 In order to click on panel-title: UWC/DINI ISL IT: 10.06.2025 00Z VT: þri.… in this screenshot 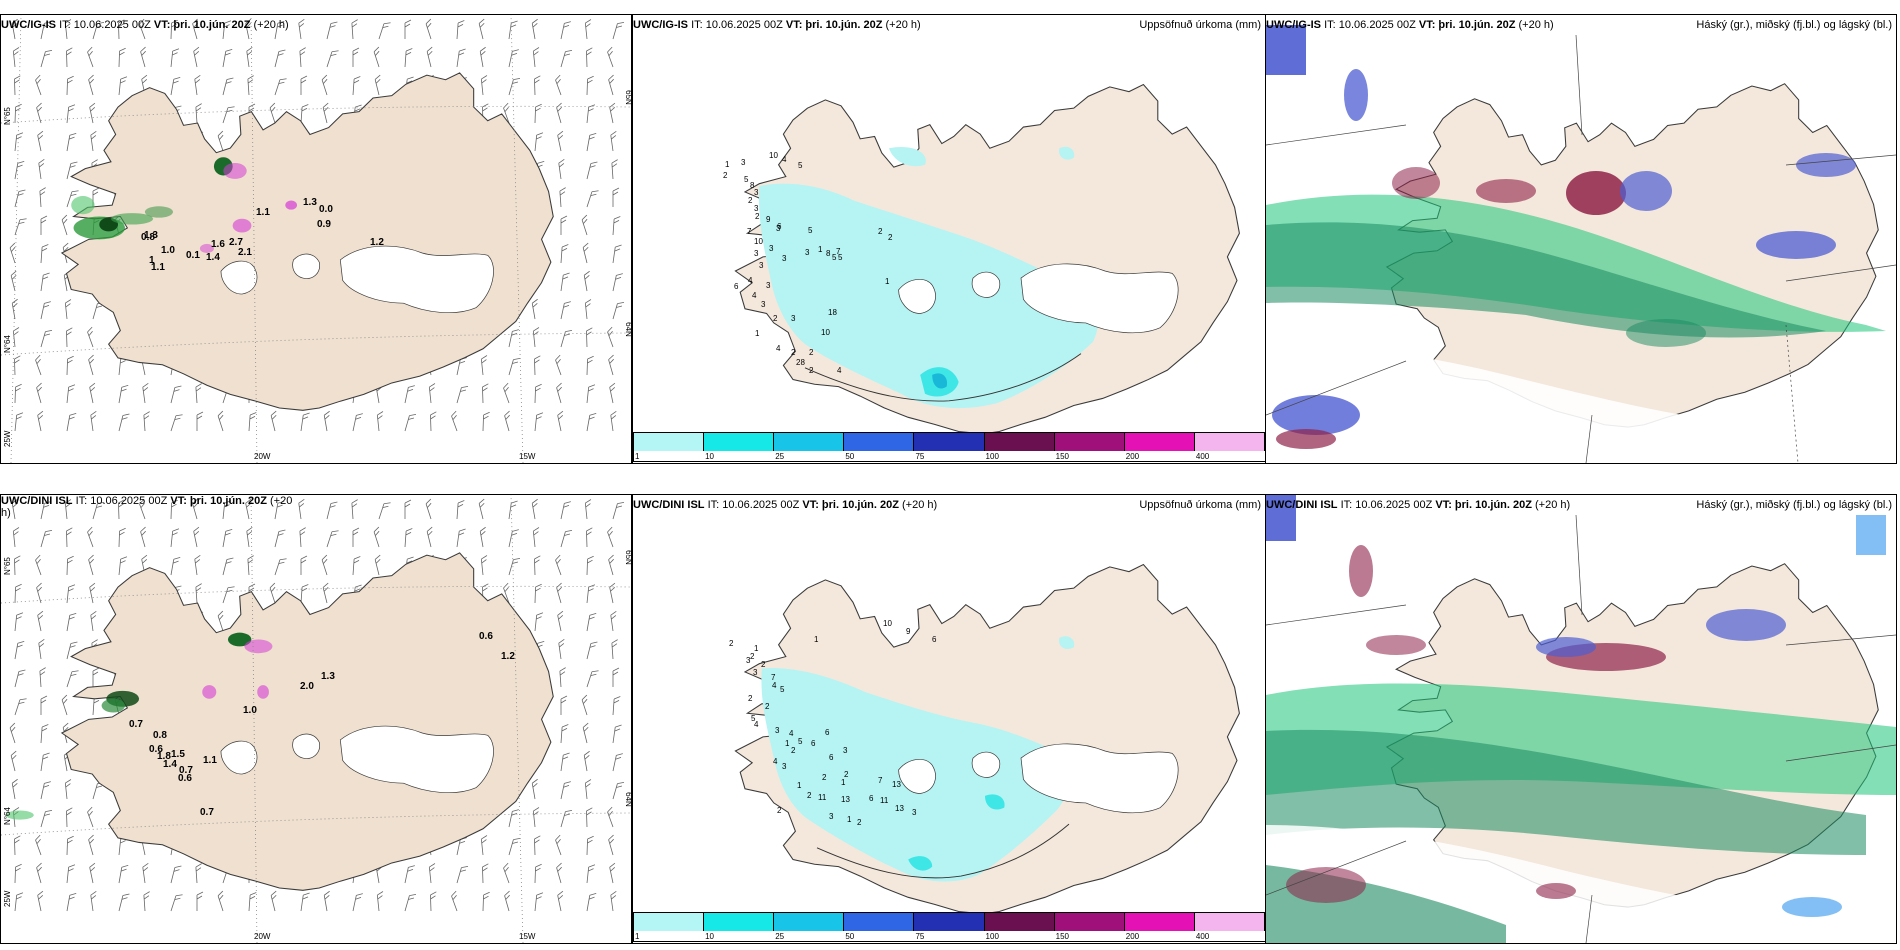, I will do `click(151, 507)`.